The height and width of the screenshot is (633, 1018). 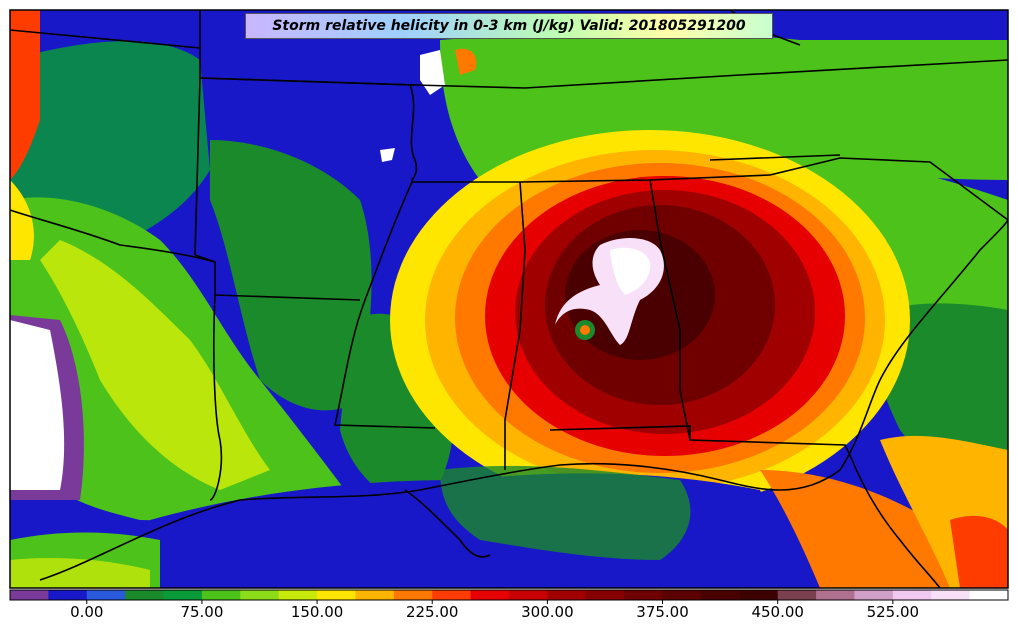 I want to click on colorbar, so click(x=509, y=596).